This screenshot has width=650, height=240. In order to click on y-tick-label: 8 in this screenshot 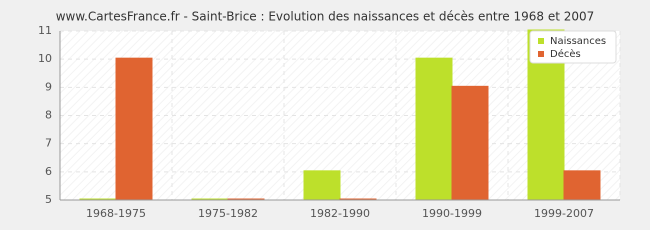, I will do `click(48, 115)`.